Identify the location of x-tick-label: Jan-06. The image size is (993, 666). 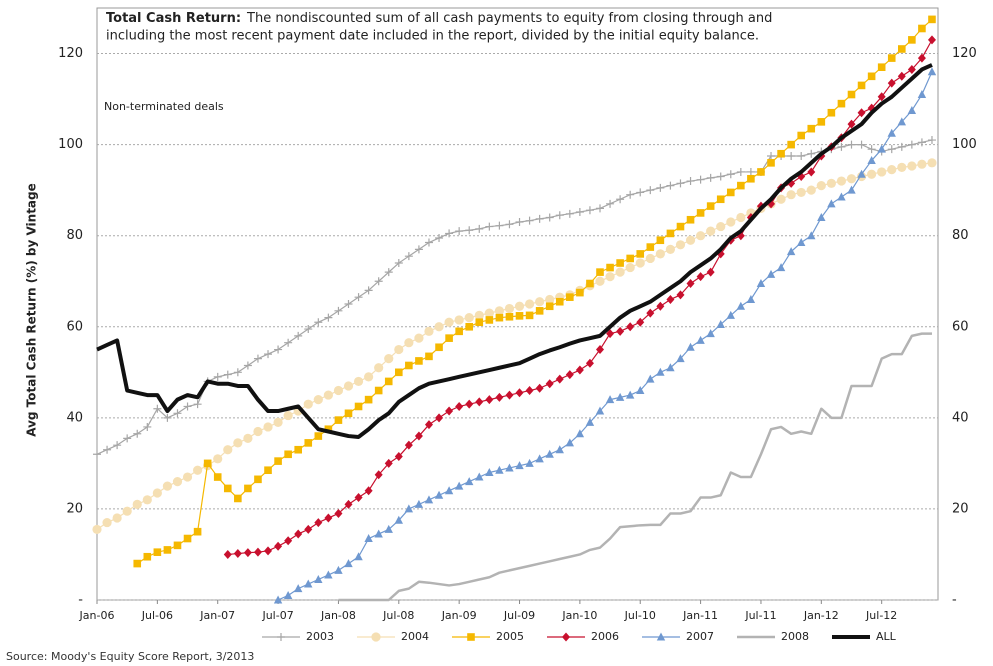
(97, 615).